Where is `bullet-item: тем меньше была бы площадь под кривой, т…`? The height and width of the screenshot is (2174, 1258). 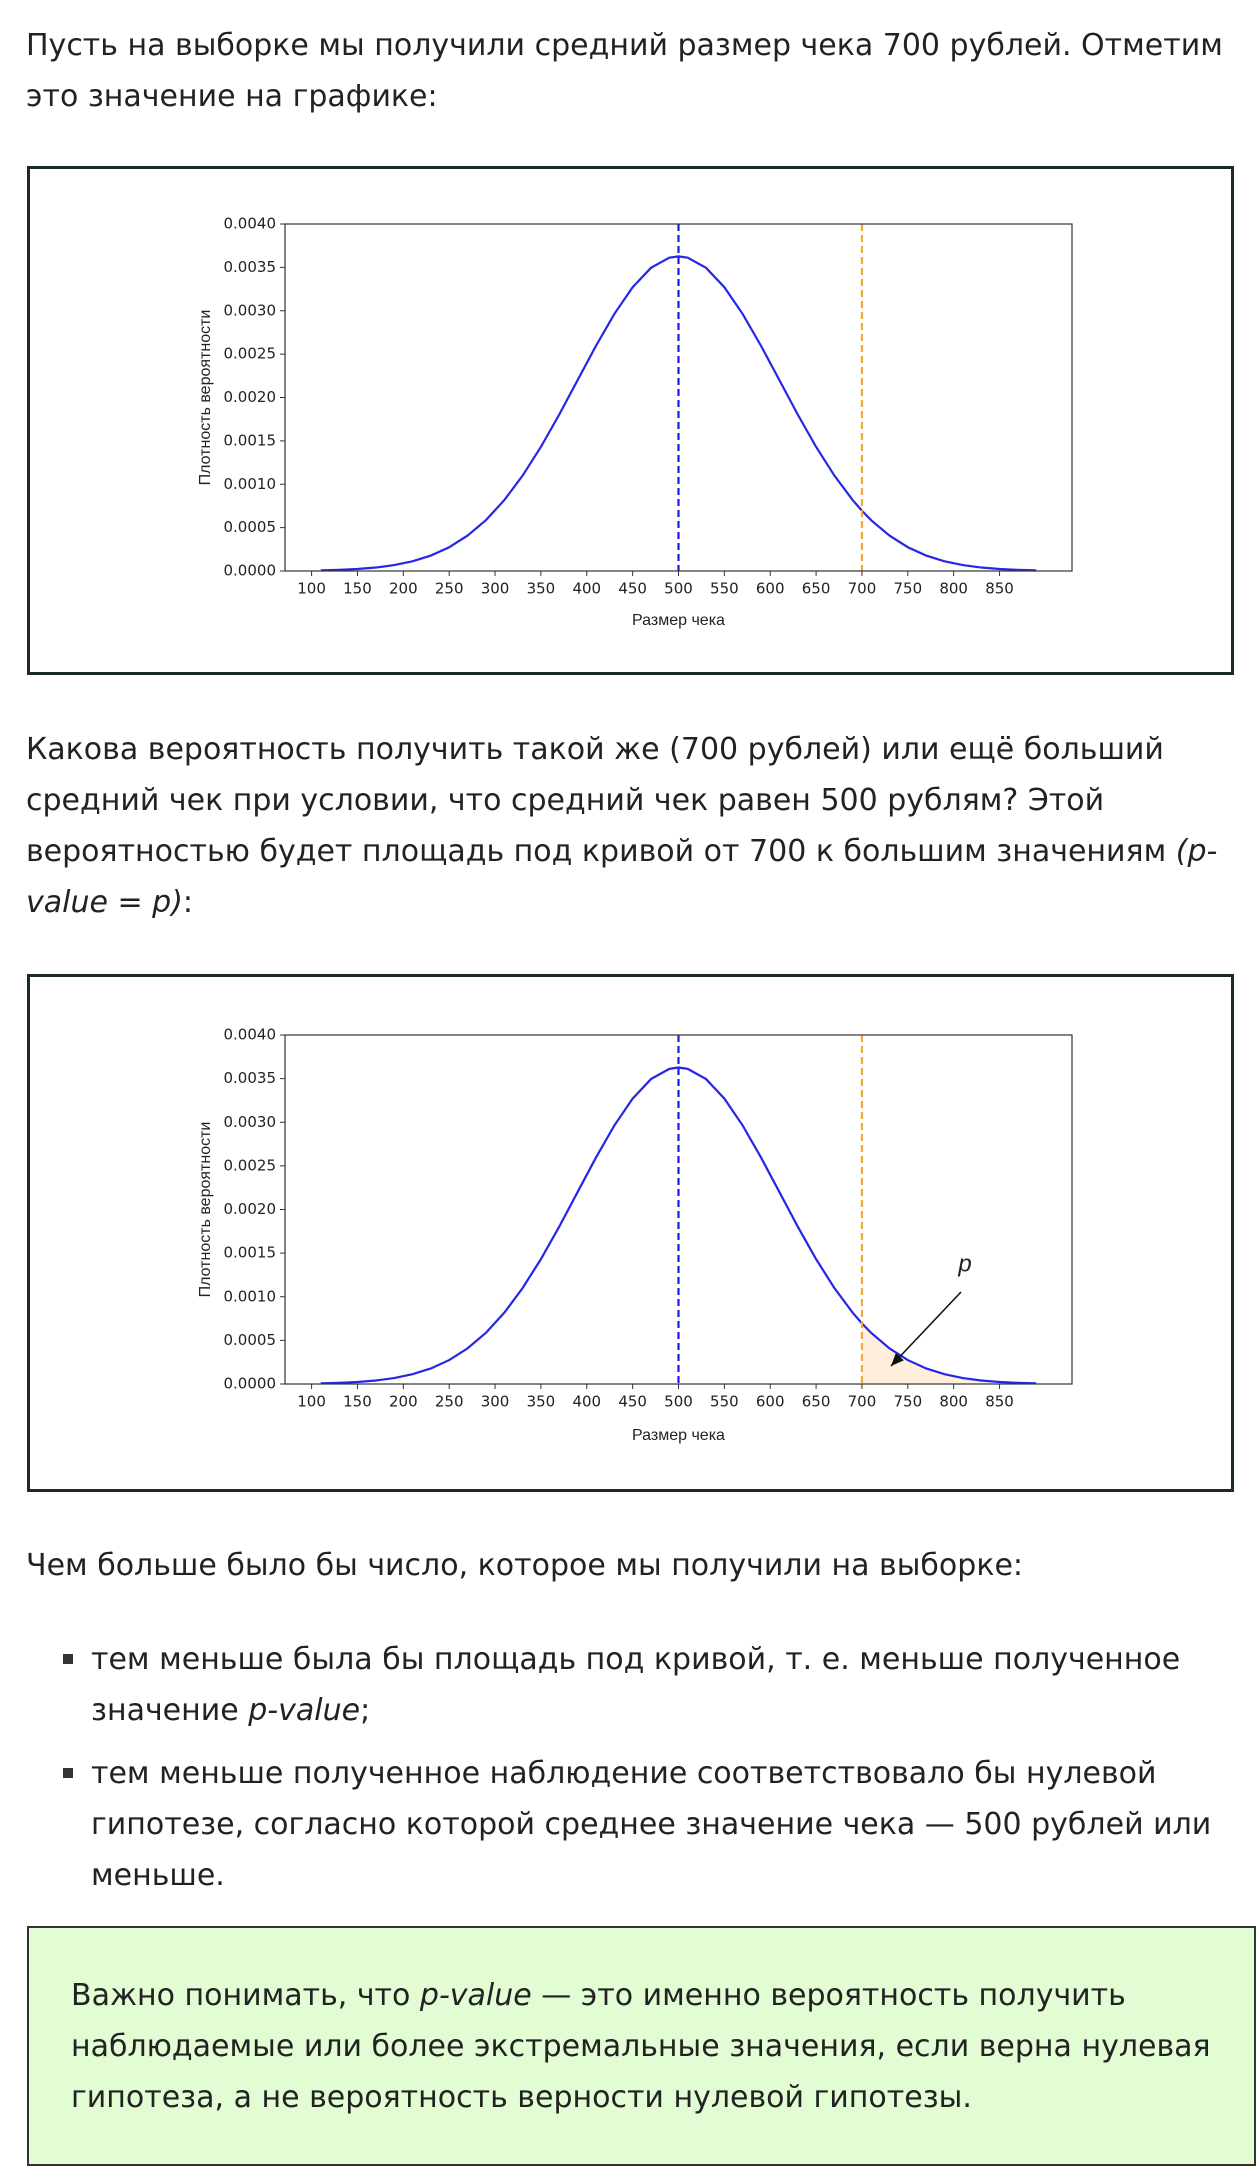
bullet-item: тем меньше была бы площадь под кривой, т… is located at coordinates (656, 1685).